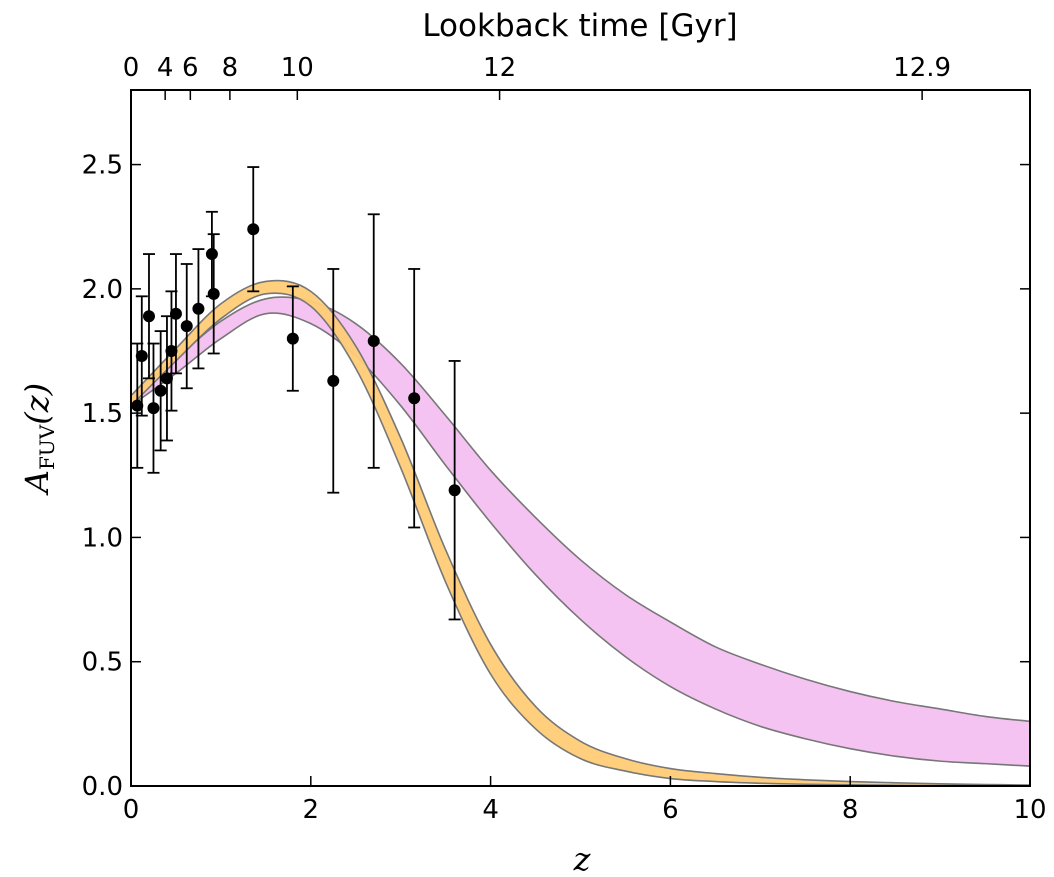 Image resolution: width=1054 pixels, height=877 pixels. I want to click on top-tick-label: 12, so click(499, 68).